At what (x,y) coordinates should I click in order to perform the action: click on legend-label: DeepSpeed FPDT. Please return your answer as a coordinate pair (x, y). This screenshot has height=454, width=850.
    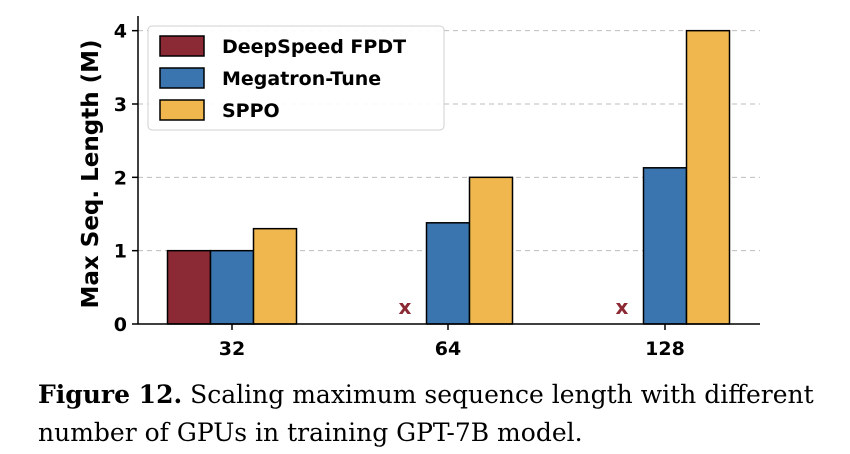
    Looking at the image, I should click on (314, 47).